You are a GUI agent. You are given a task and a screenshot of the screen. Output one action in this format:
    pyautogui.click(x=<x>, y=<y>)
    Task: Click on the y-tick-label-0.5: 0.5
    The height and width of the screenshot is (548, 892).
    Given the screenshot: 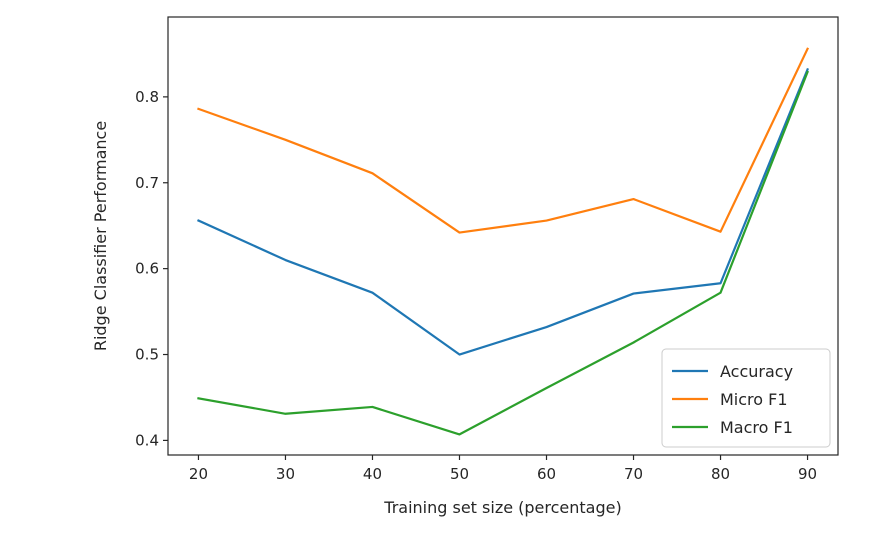 What is the action you would take?
    pyautogui.click(x=147, y=355)
    